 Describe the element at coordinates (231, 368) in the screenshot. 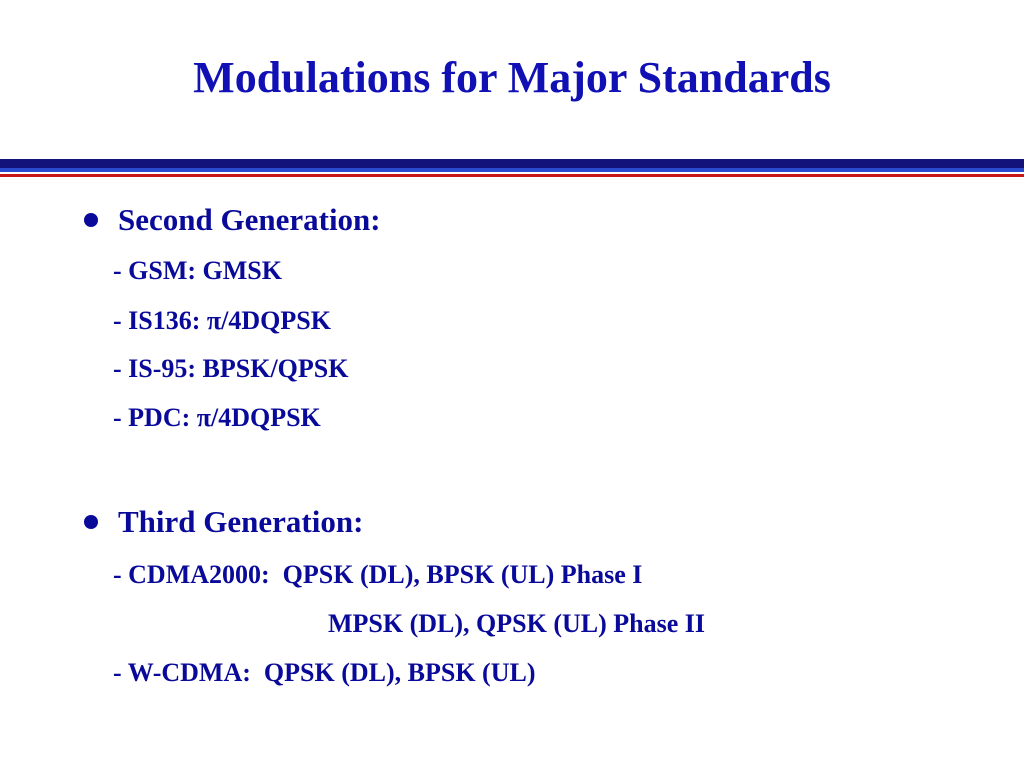

I see `list-item-is95: - IS-95: BPSK/QPSK` at that location.